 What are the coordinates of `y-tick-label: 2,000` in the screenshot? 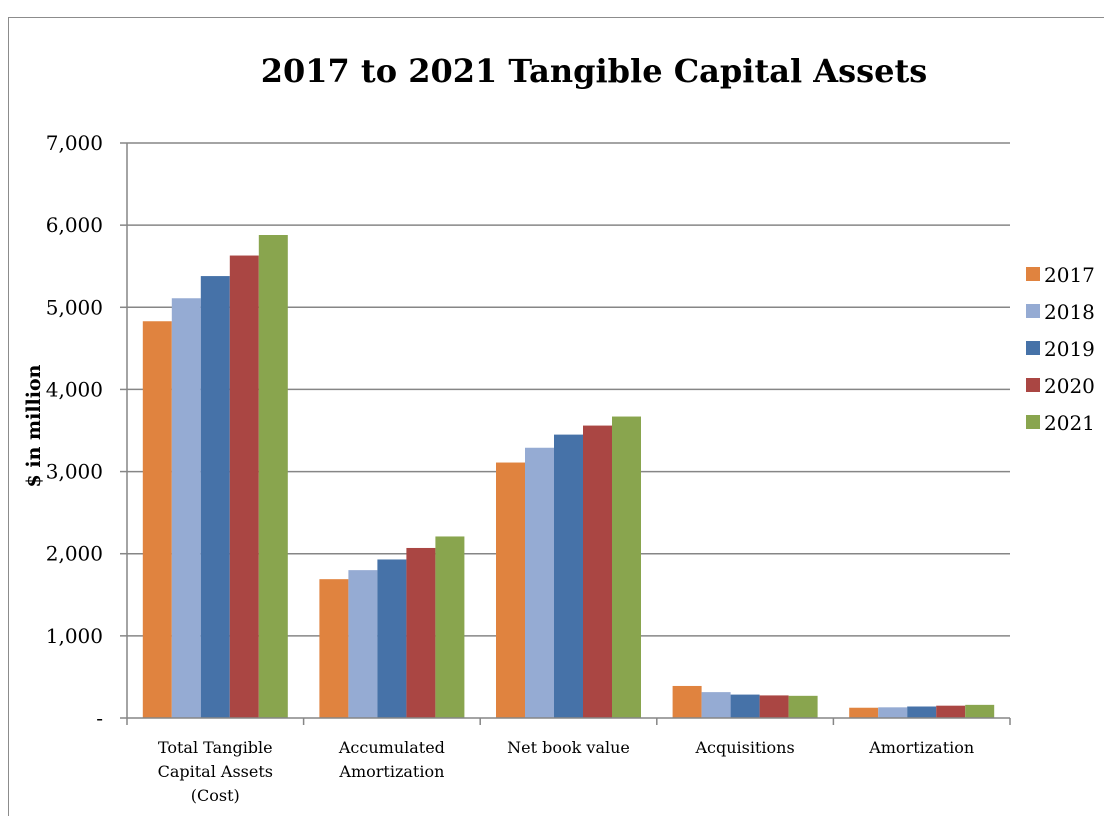 It's located at (74, 554).